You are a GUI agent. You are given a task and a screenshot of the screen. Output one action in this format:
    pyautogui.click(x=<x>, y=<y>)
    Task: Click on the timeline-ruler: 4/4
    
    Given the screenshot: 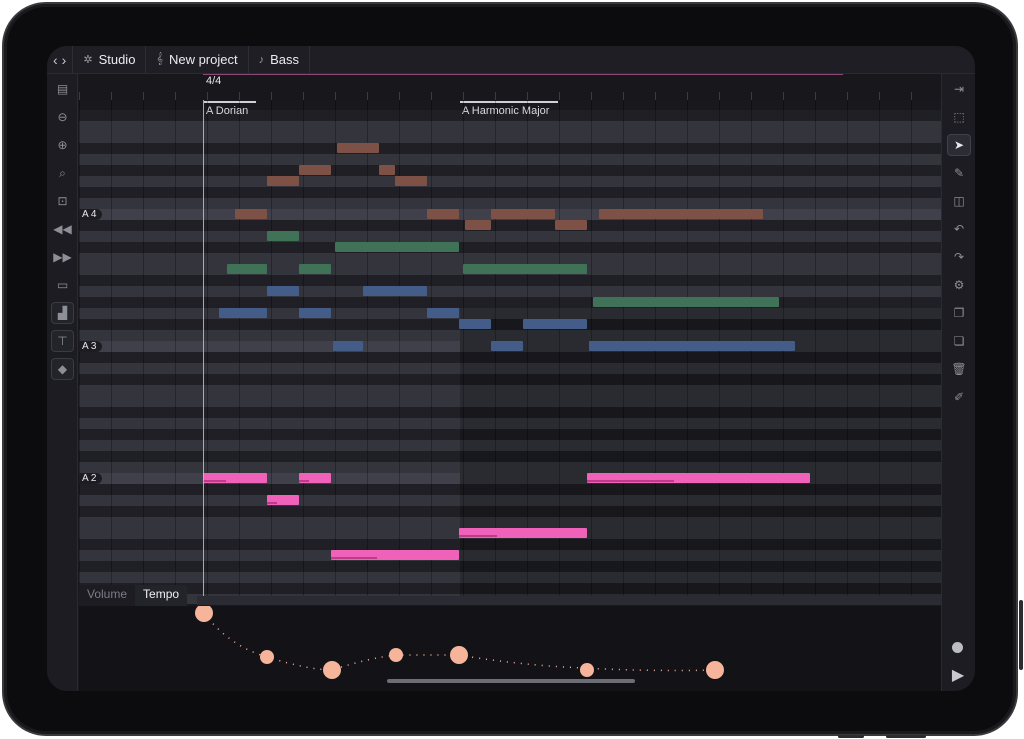 What is the action you would take?
    pyautogui.click(x=510, y=88)
    